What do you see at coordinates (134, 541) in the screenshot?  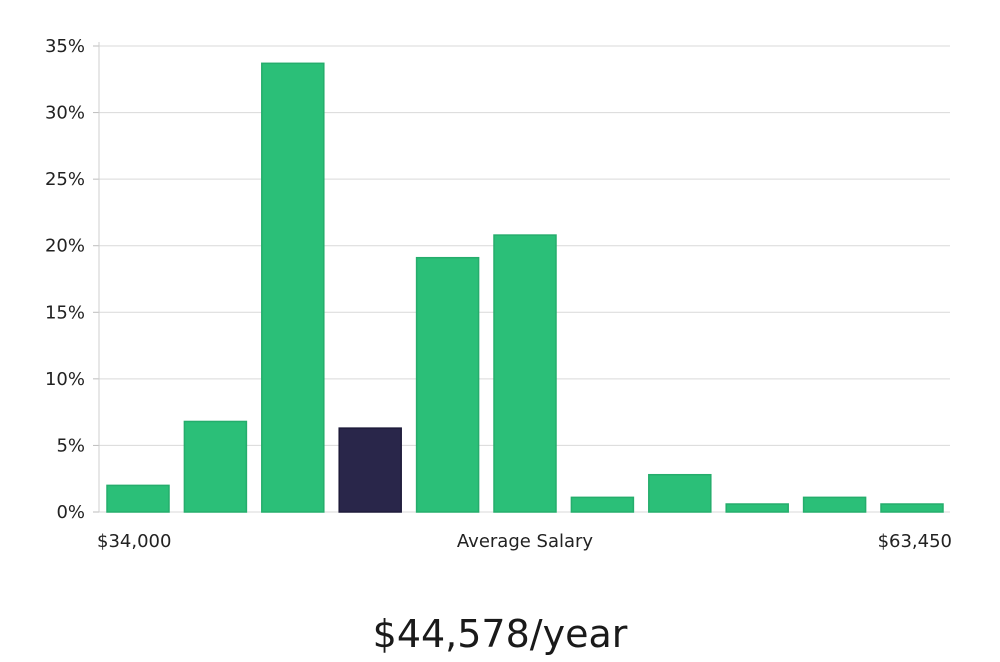 I see `x-label-min: $34,000` at bounding box center [134, 541].